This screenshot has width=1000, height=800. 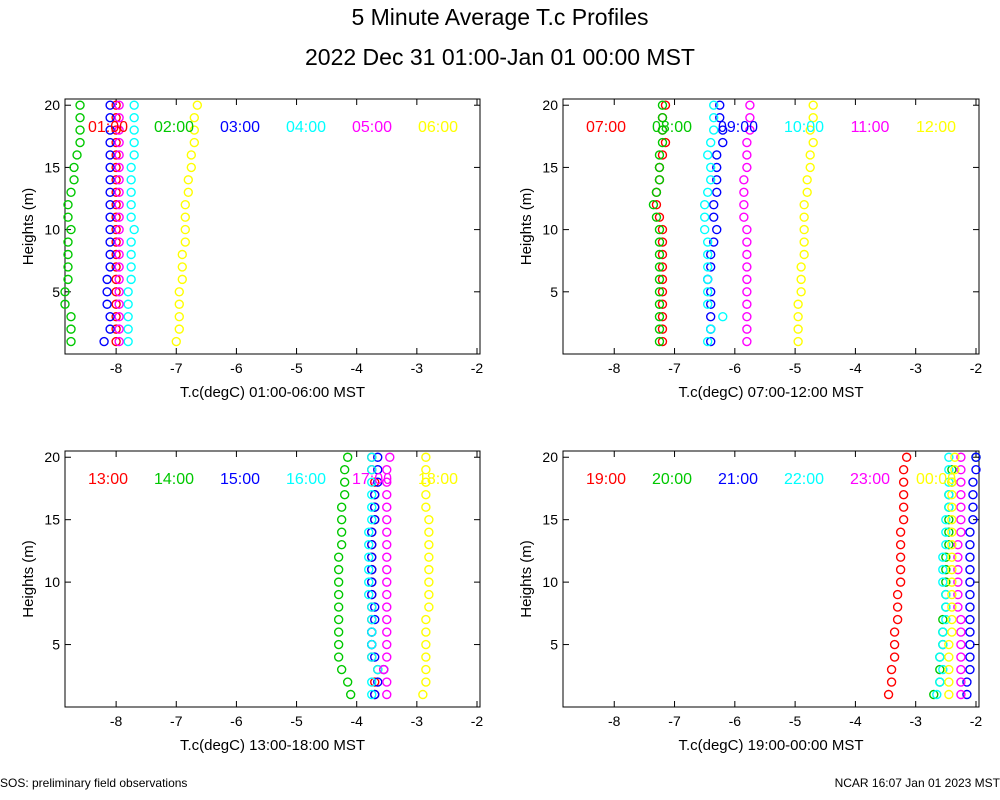 What do you see at coordinates (296, 721) in the screenshot?
I see `x-tick-label: -5` at bounding box center [296, 721].